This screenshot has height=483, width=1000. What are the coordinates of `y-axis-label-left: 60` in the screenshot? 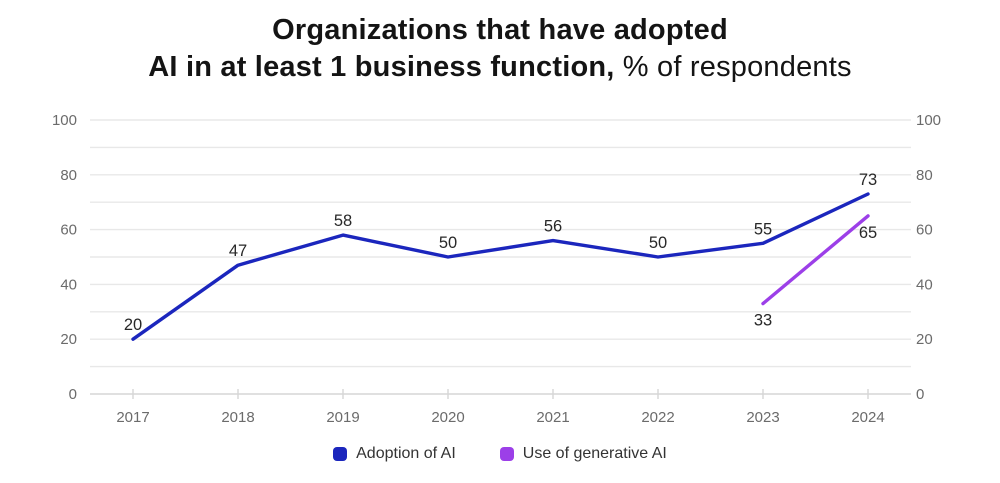 It's located at (68, 230).